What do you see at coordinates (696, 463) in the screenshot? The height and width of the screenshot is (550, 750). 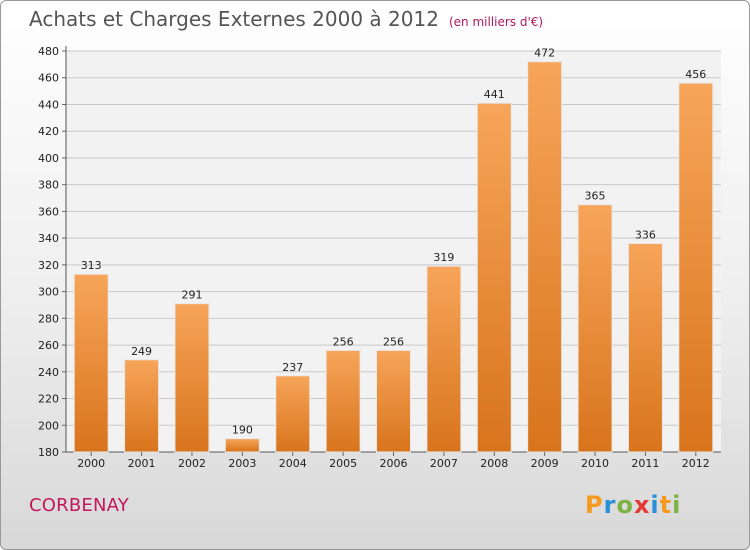 I see `x-tick-label: 2012` at bounding box center [696, 463].